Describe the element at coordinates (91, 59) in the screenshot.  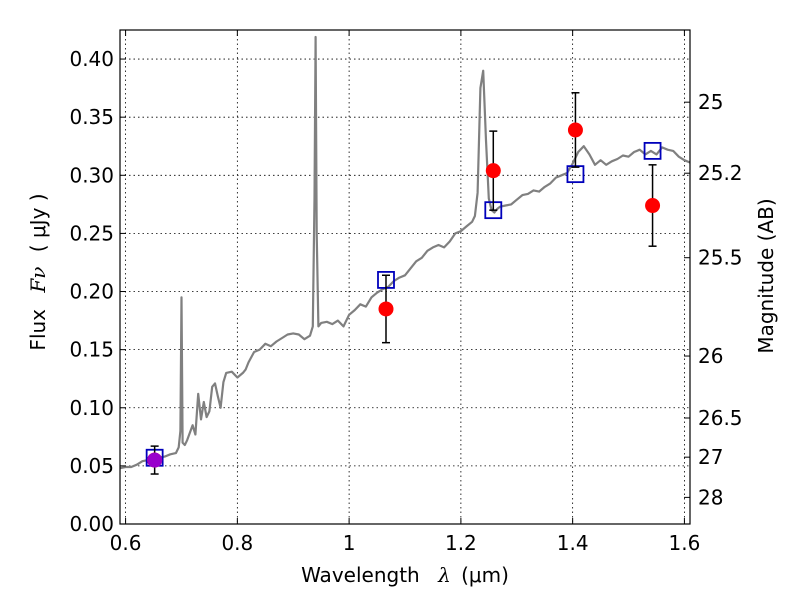
I see `y-tick-label: 0.40` at that location.